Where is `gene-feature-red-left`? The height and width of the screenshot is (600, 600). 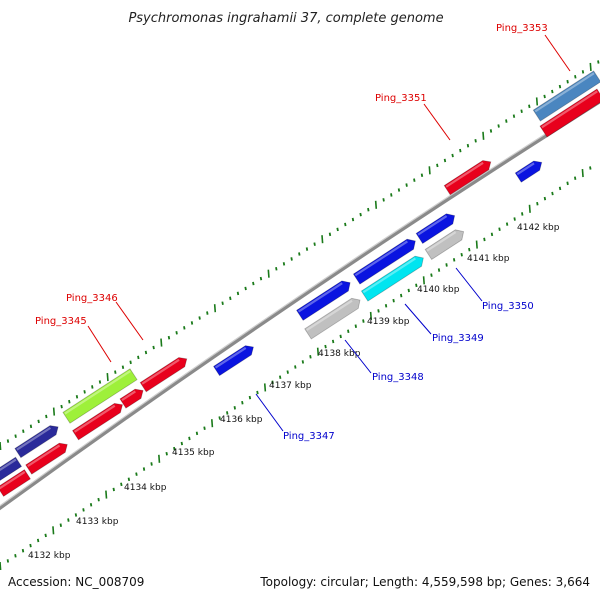
gene-feature-red-left is located at coordinates (15, 483).